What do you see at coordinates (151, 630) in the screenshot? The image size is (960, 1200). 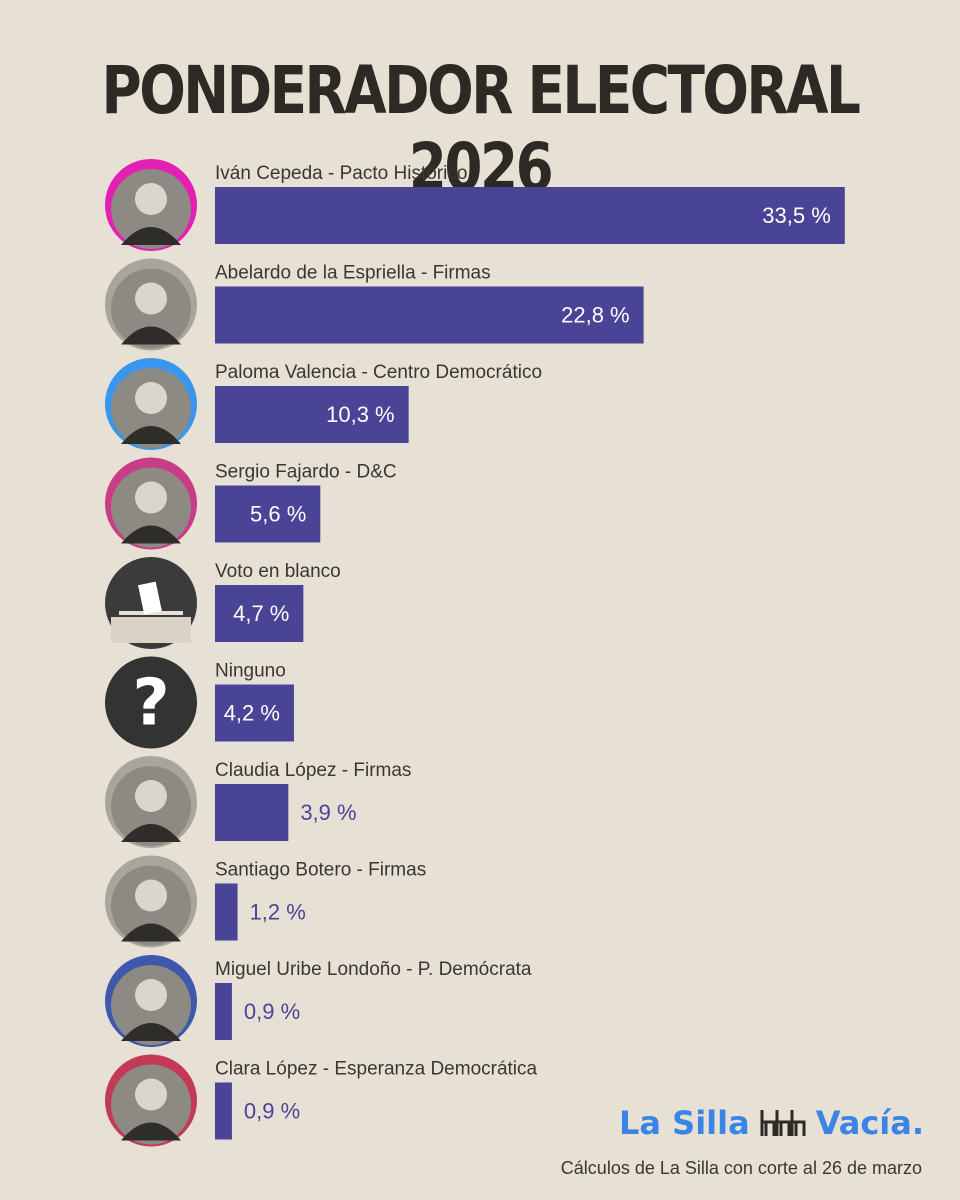 I see `ballot-box-icon` at bounding box center [151, 630].